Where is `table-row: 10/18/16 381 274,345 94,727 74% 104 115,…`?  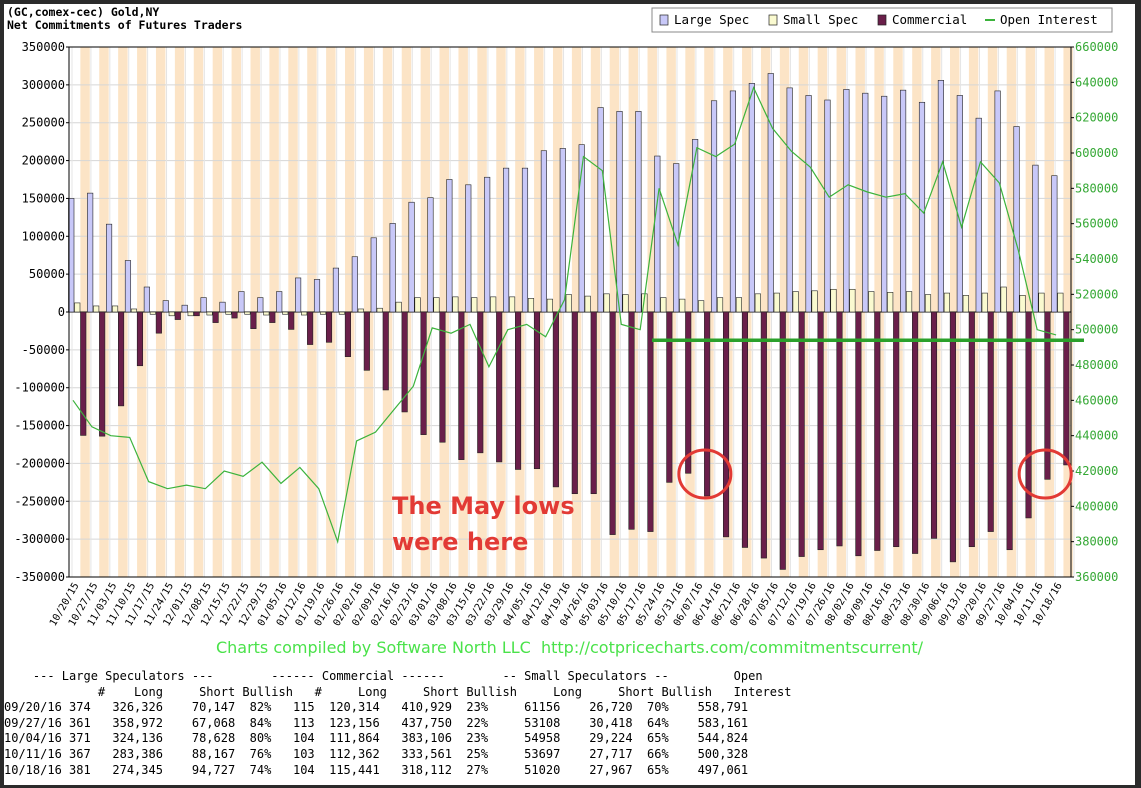 table-row: 10/18/16 381 274,345 94,727 74% 104 115,… is located at coordinates (376, 769).